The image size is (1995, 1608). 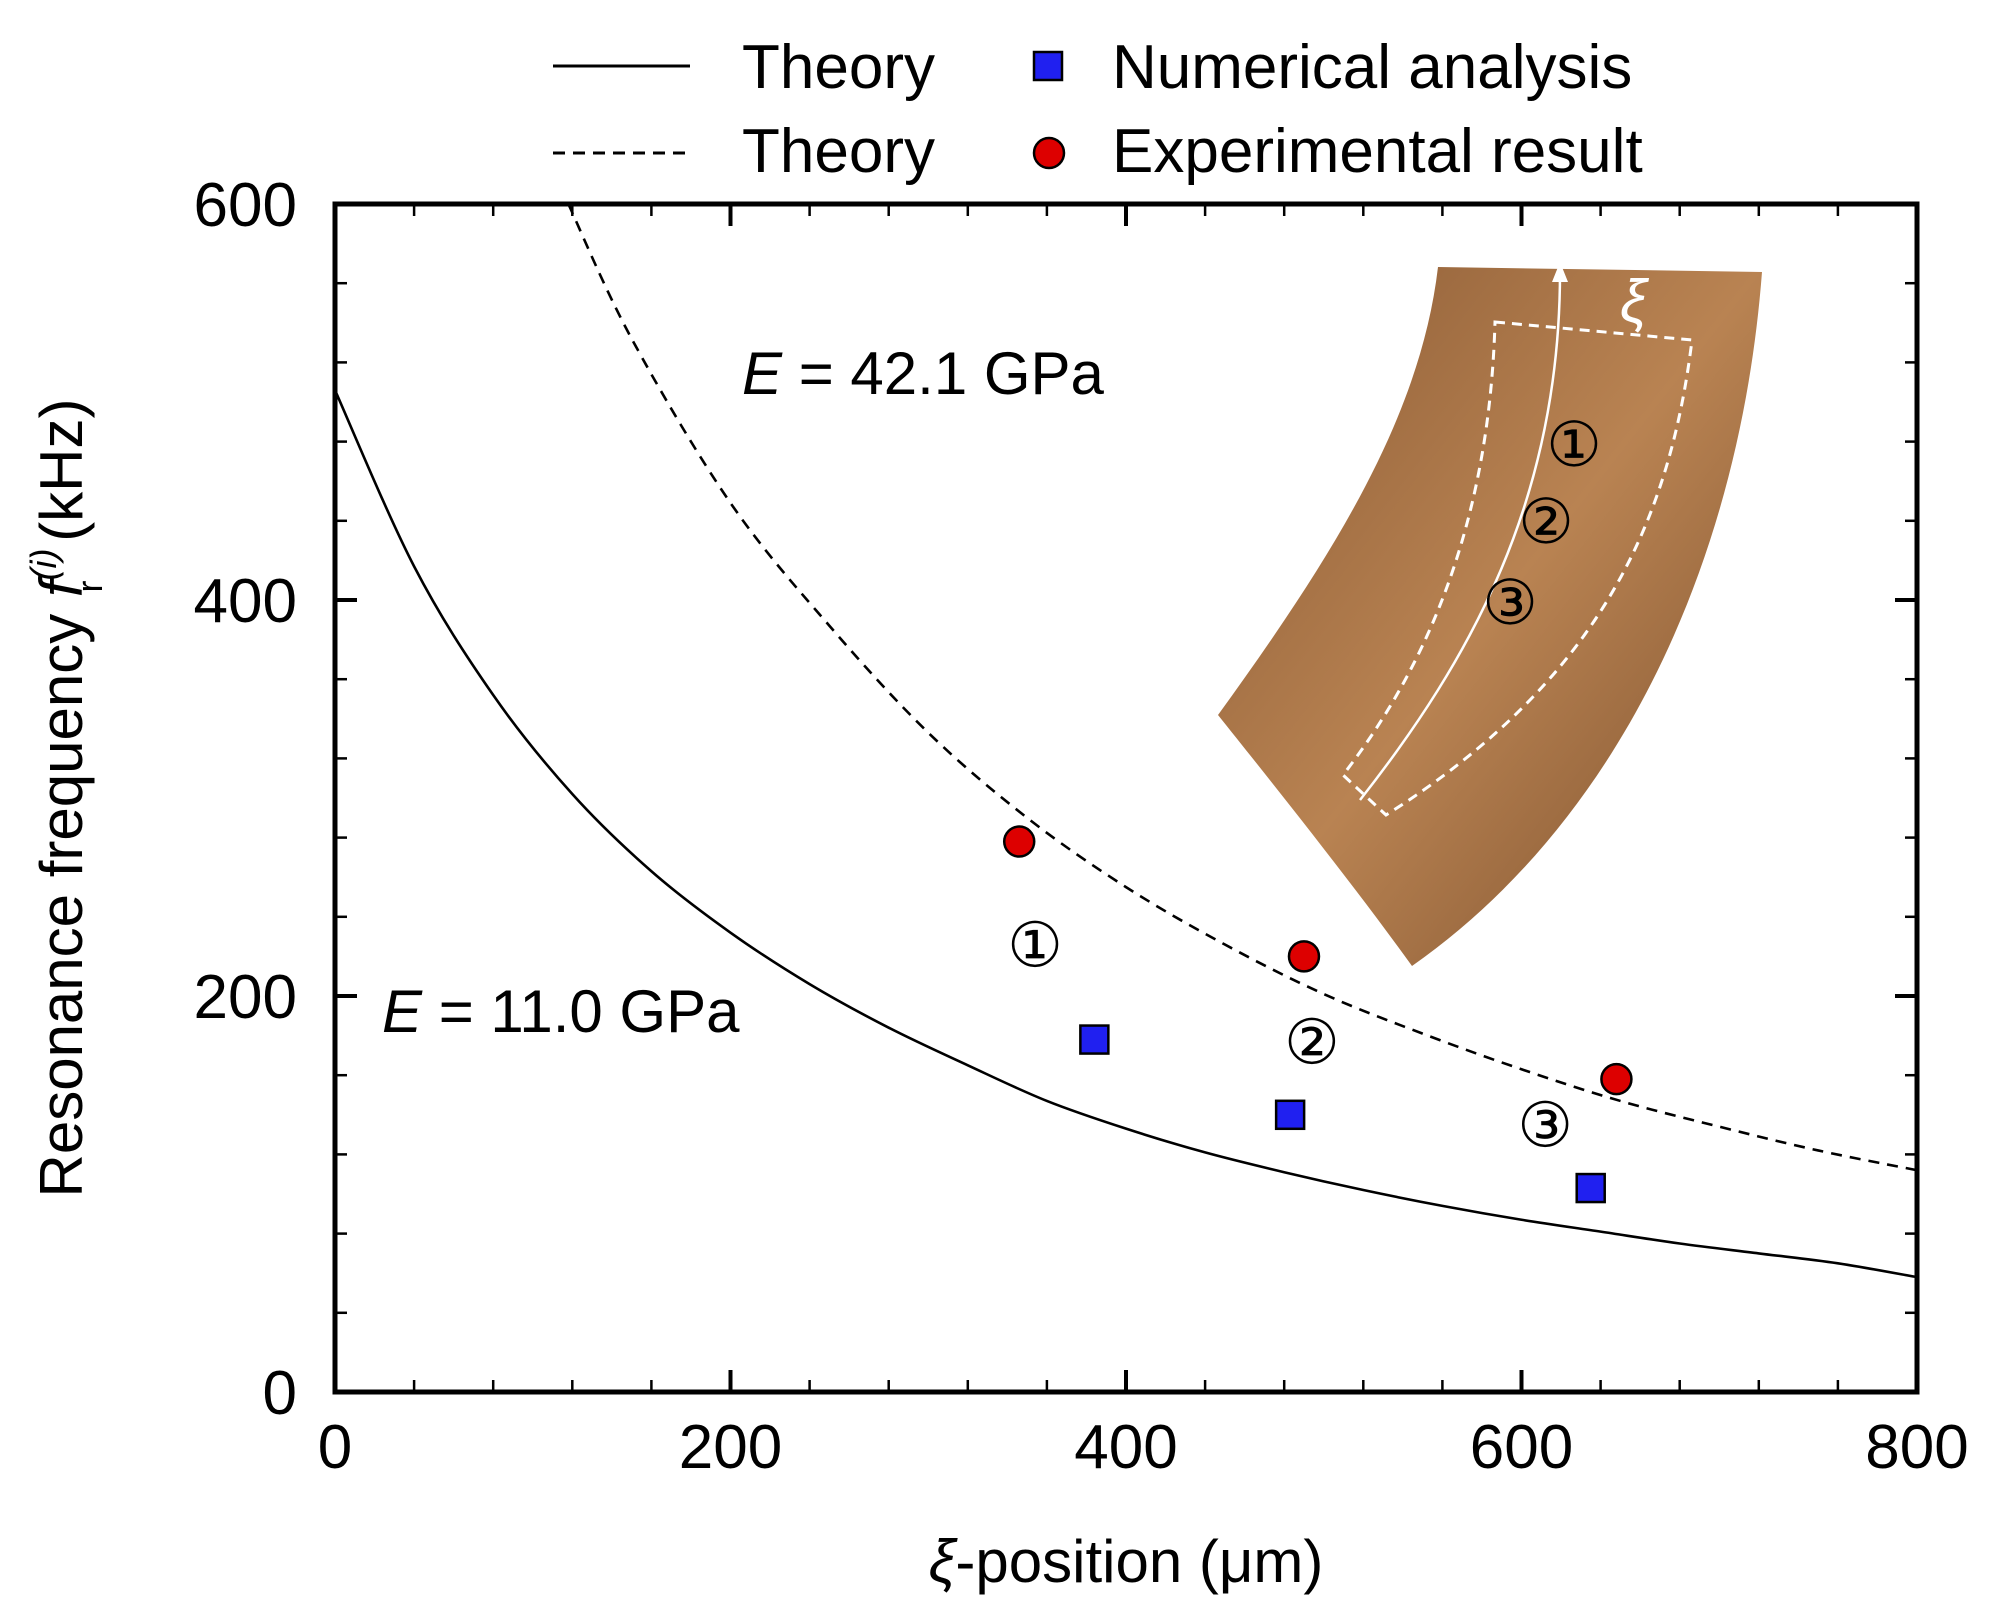 I want to click on x-tick-label: 800, so click(x=1916, y=1447).